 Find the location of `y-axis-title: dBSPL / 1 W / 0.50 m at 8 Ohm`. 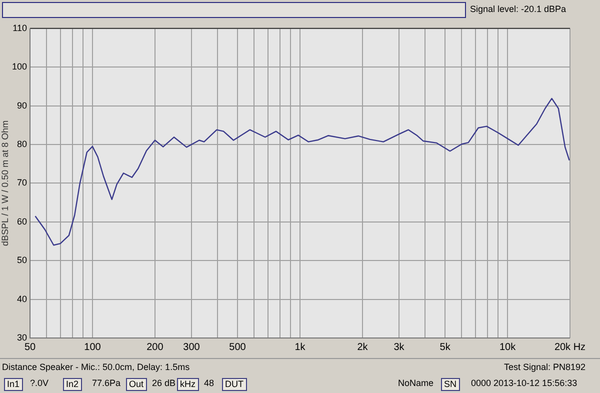

y-axis-title: dBSPL / 1 W / 0.50 m at 8 Ohm is located at coordinates (5, 183).